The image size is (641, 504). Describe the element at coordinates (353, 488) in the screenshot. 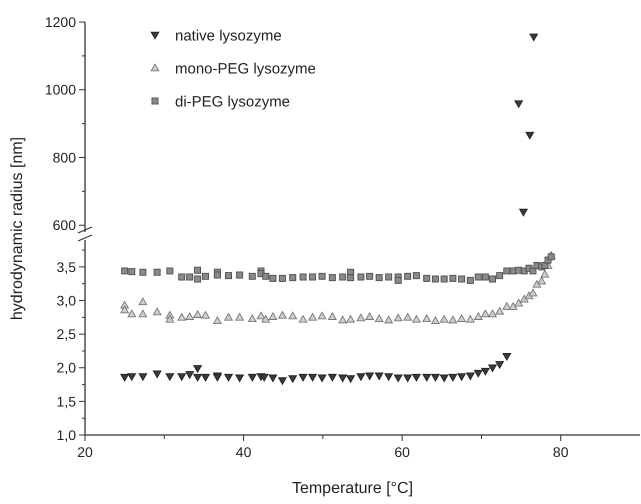

I see `x-axis-title: Temperature [°C]` at that location.